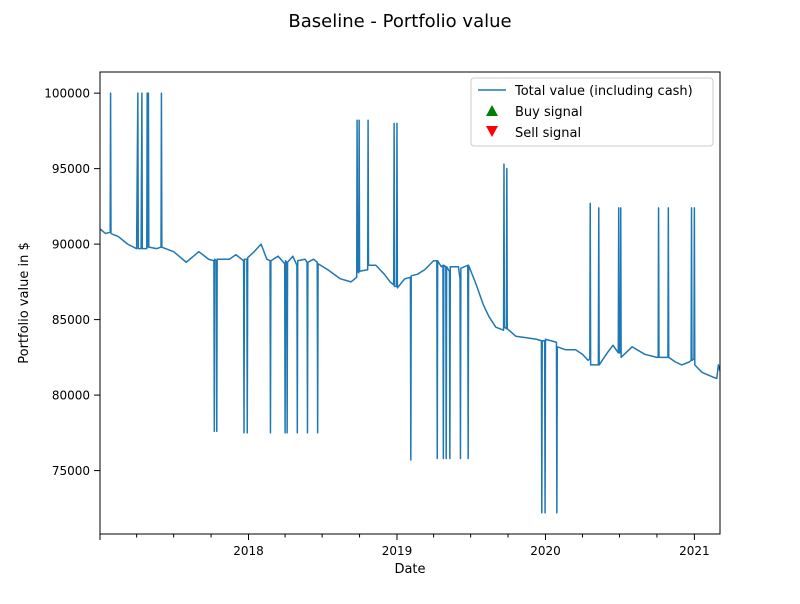  What do you see at coordinates (603, 91) in the screenshot?
I see `legend-label-total-value: Total value (including cash)` at bounding box center [603, 91].